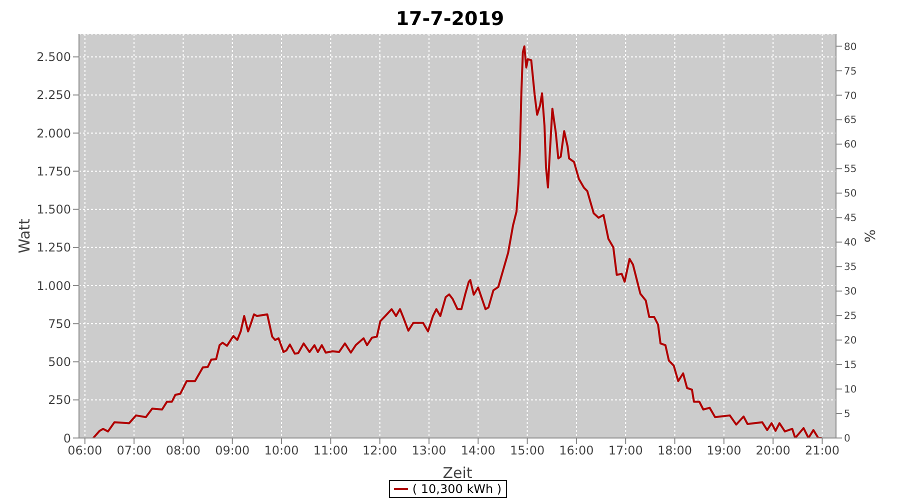 Image resolution: width=900 pixels, height=500 pixels. Describe the element at coordinates (822, 451) in the screenshot. I see `x-tick-label: 21:00` at that location.